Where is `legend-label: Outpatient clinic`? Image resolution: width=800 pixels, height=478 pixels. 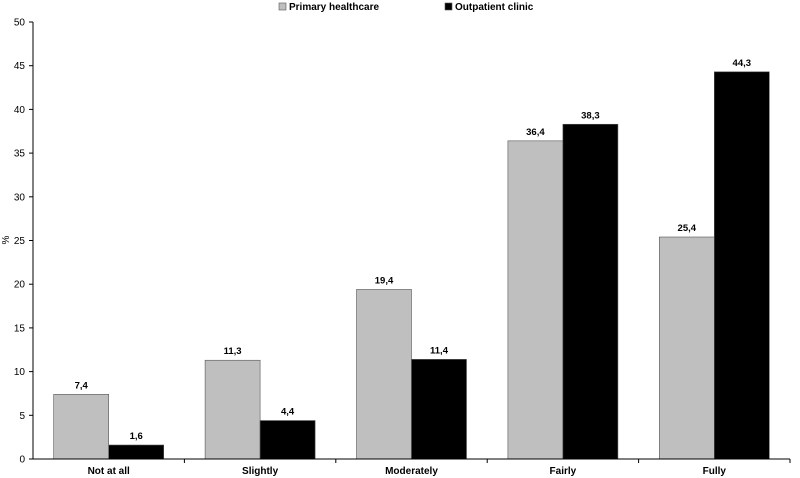 legend-label: Outpatient clinic is located at coordinates (494, 7).